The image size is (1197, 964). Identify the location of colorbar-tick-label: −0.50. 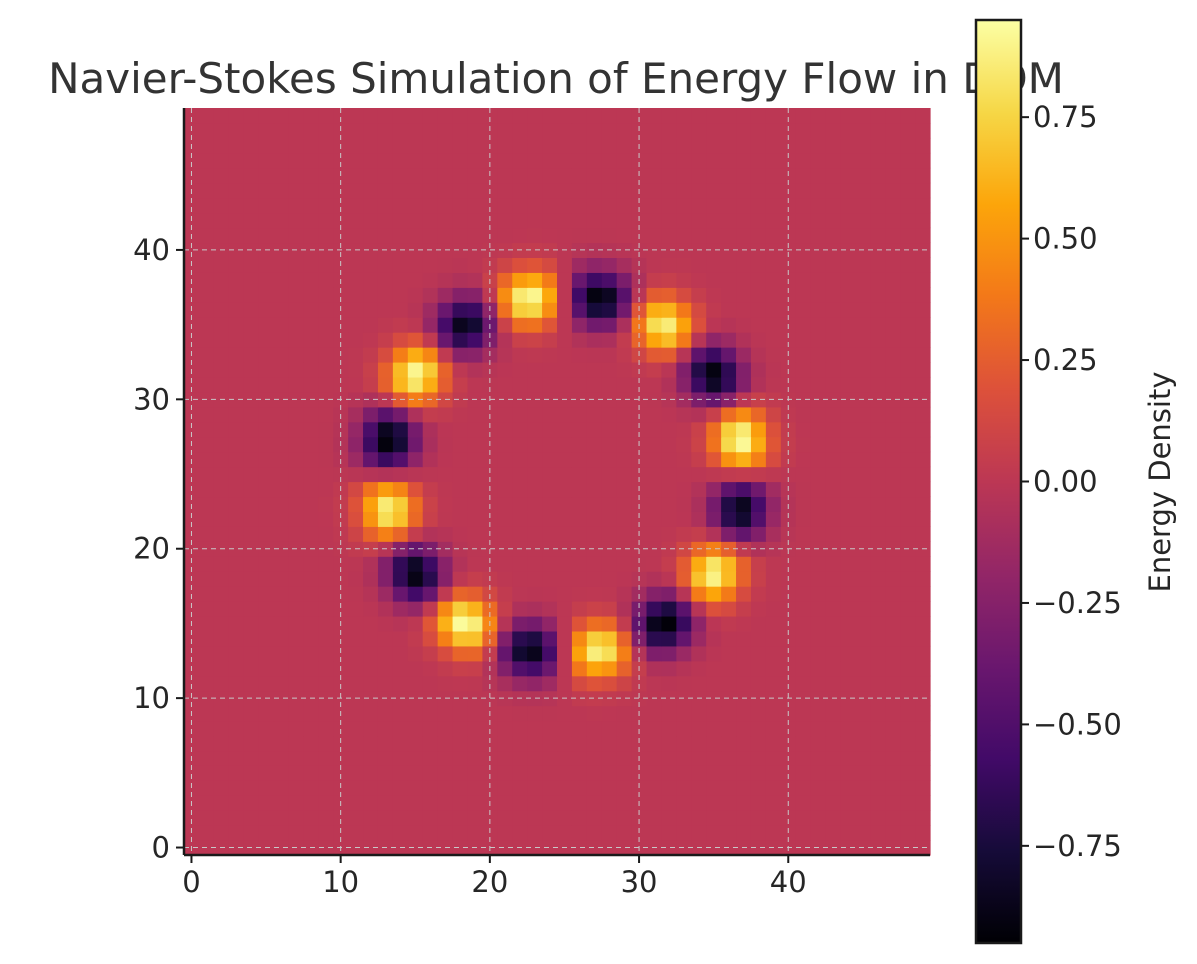
(1077, 724).